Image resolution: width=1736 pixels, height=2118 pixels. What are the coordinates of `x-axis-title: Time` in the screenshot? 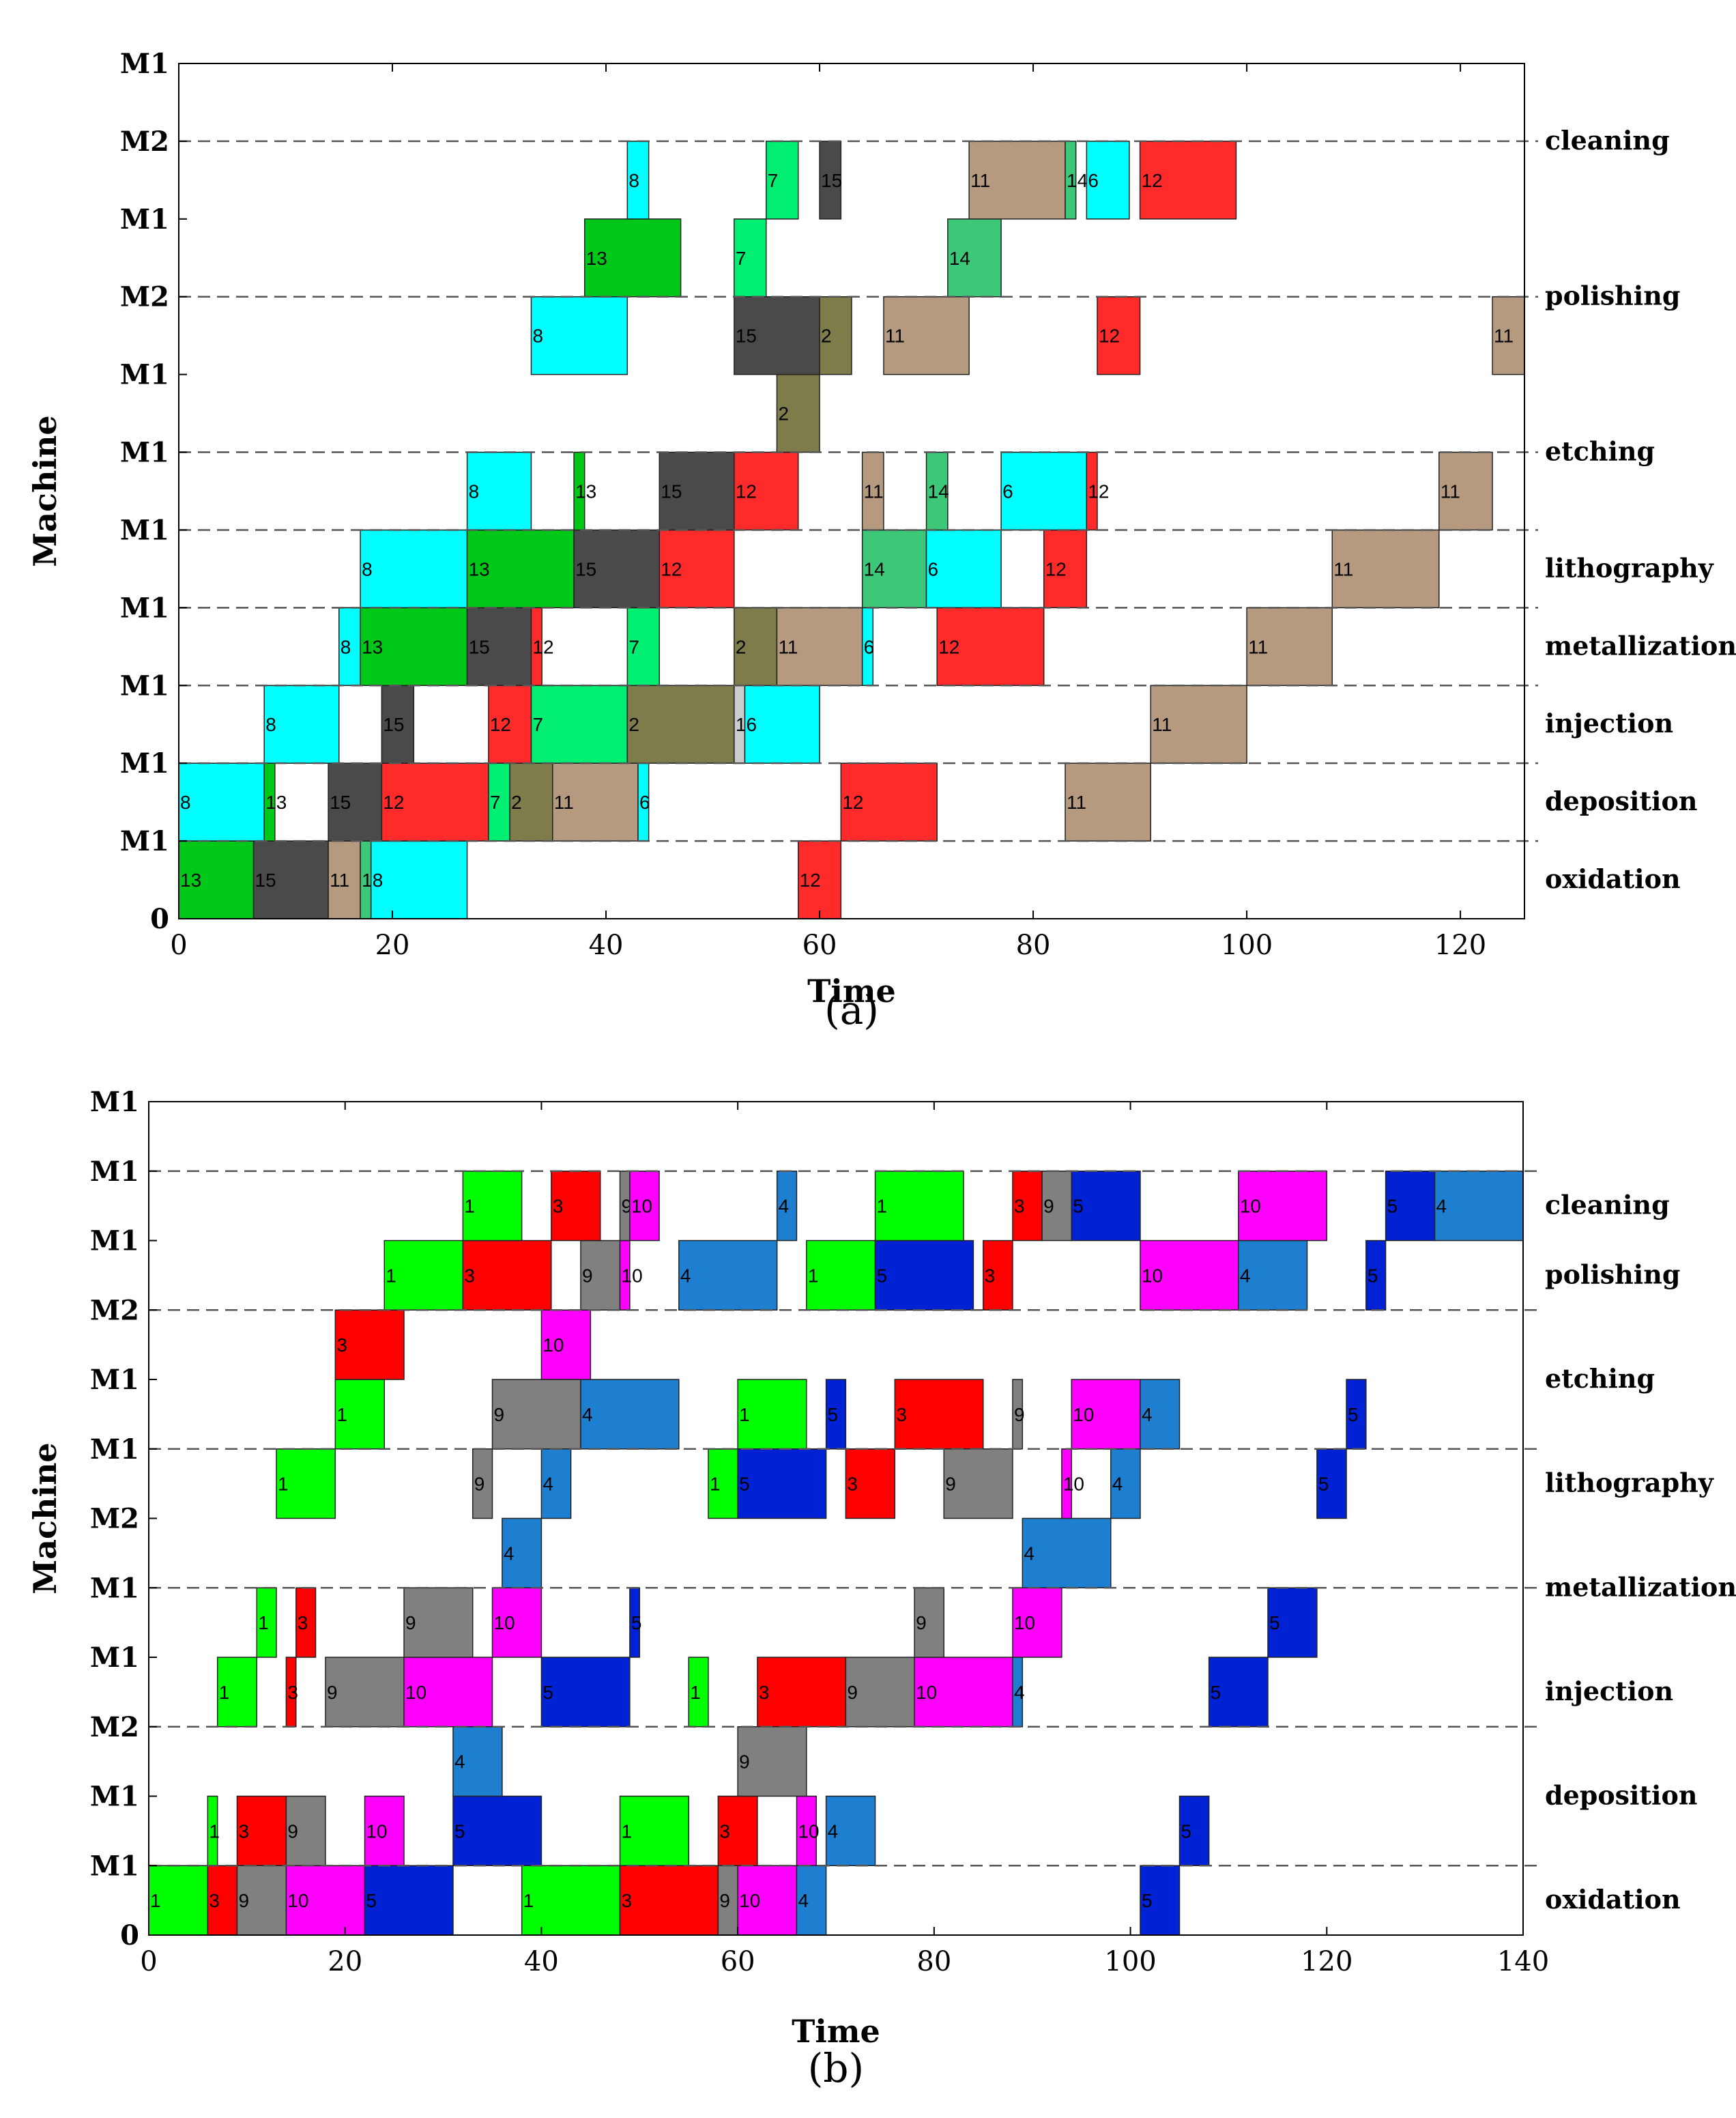 It's located at (836, 2031).